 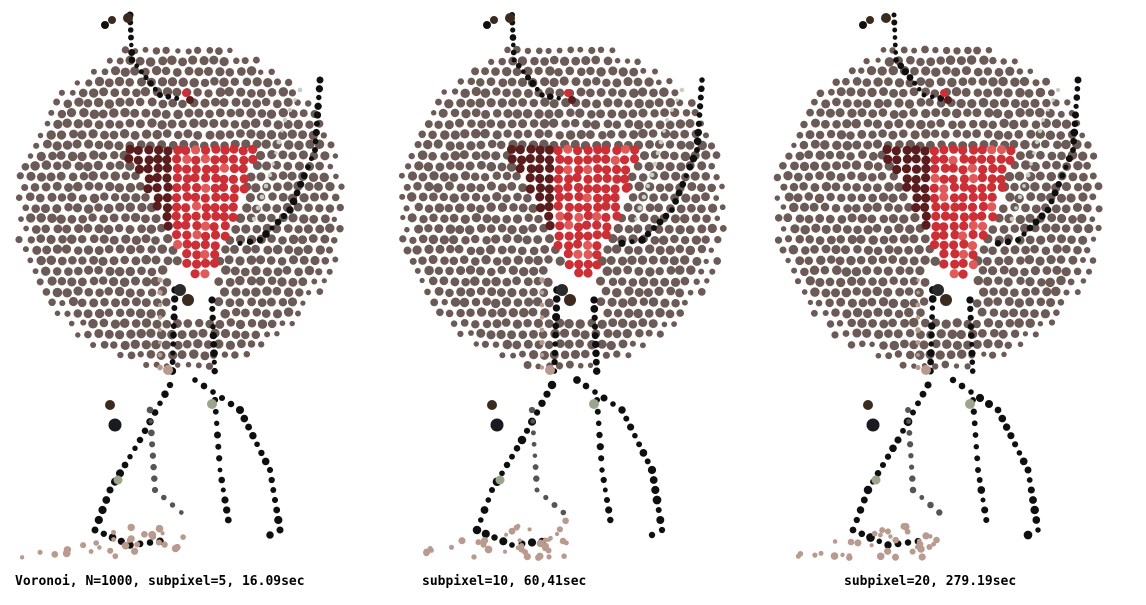 What do you see at coordinates (504, 581) in the screenshot?
I see `caption-2: subpixel=10, 60,41sec` at bounding box center [504, 581].